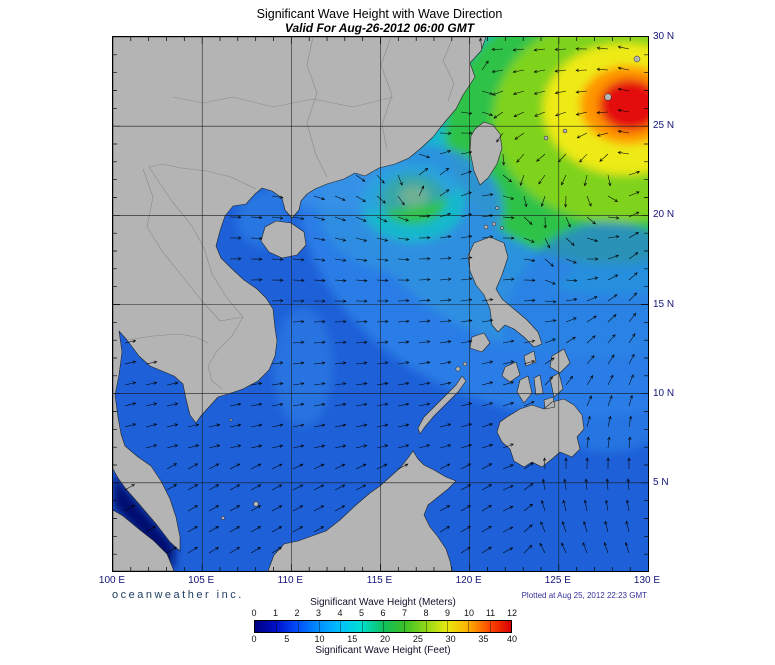 This screenshot has height=665, width=775. Describe the element at coordinates (664, 215) in the screenshot. I see `lat-label: 20 N` at that location.